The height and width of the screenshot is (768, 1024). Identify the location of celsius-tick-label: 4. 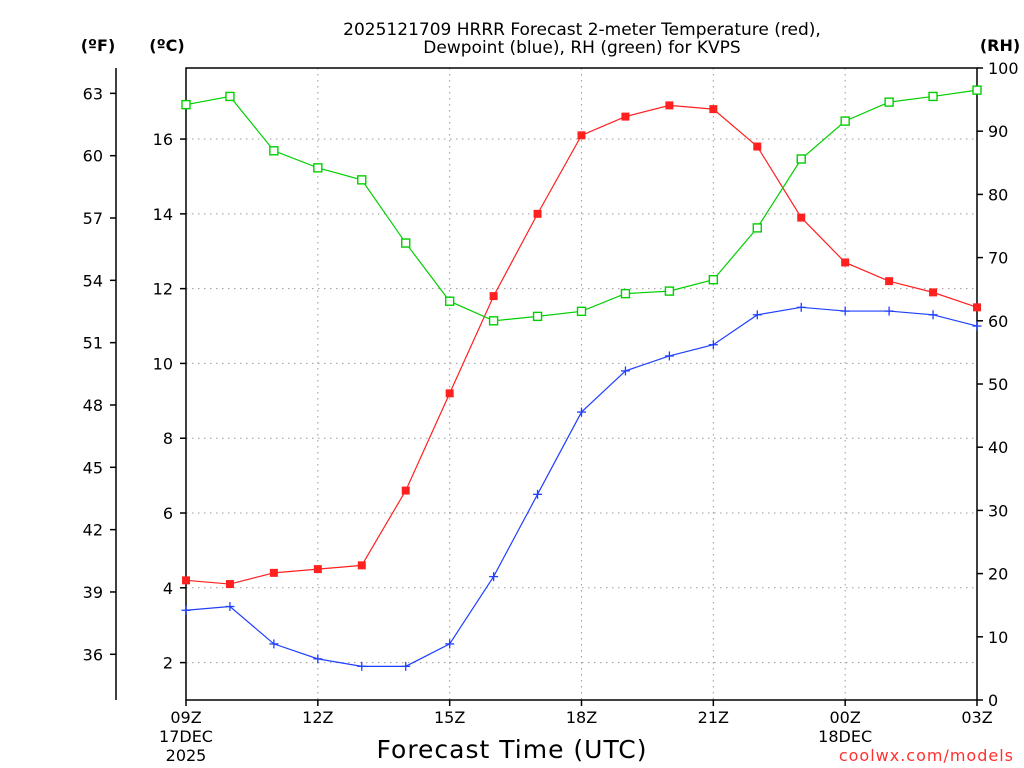
(168, 588).